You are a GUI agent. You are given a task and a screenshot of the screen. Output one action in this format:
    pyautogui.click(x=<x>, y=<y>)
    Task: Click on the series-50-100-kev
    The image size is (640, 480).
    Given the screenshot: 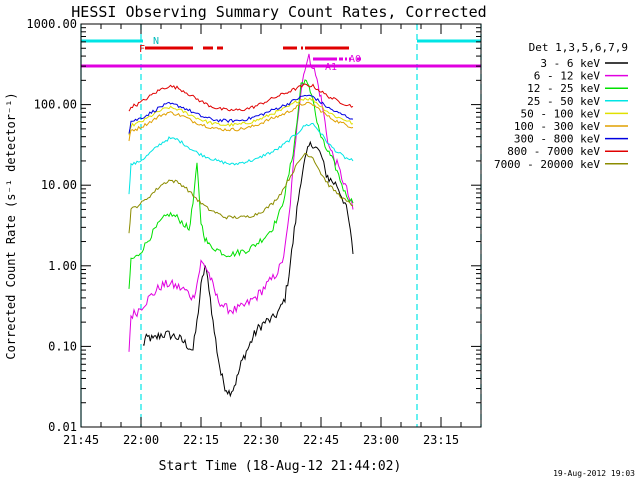 What is the action you would take?
    pyautogui.click(x=241, y=116)
    